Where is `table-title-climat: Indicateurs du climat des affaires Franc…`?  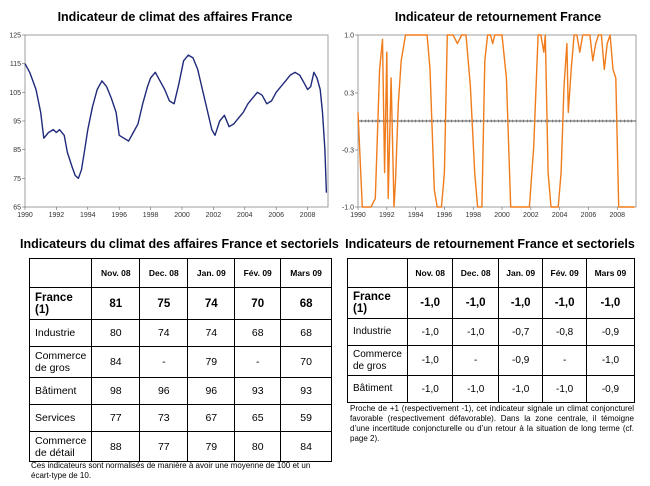 table-title-climat: Indicateurs du climat des affaires Franc… is located at coordinates (179, 244).